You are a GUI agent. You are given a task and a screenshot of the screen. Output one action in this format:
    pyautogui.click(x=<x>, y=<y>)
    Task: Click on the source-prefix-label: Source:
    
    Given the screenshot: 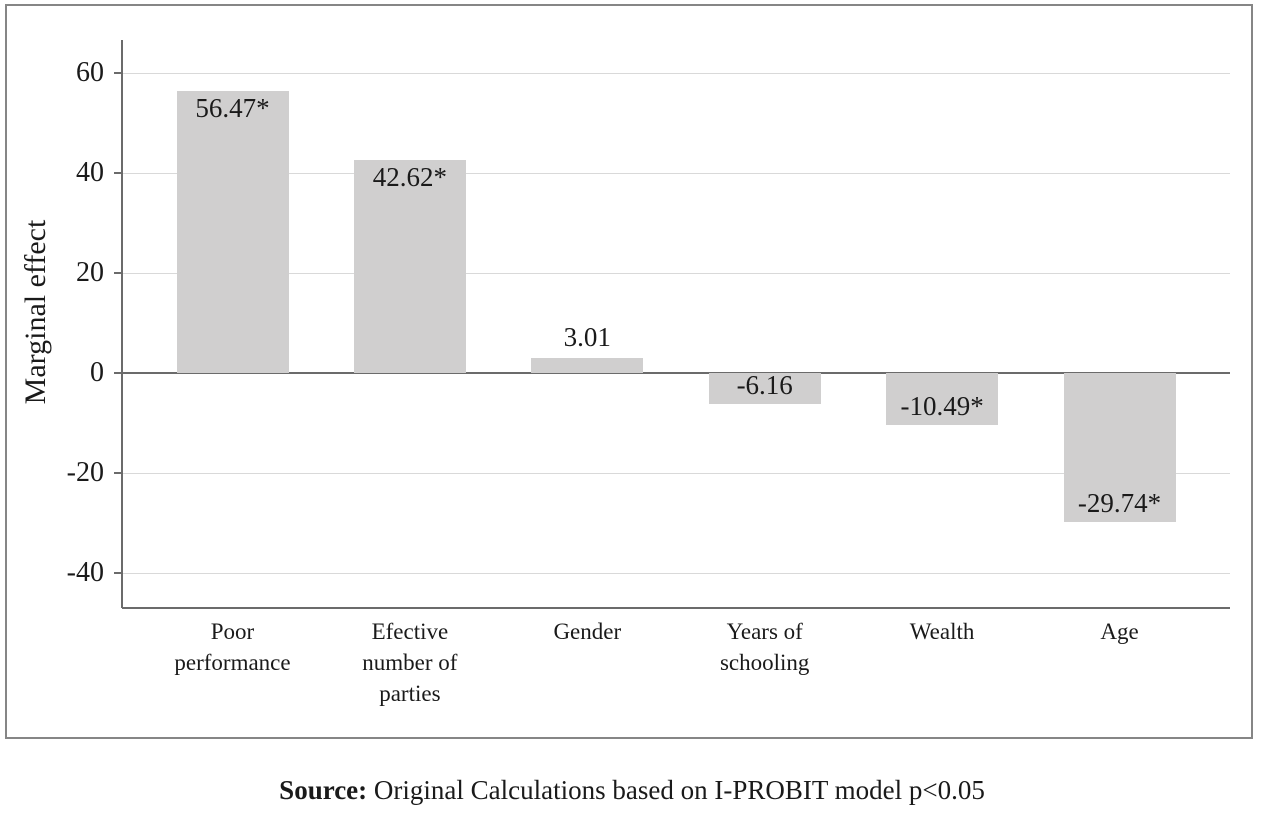 What is the action you would take?
    pyautogui.click(x=323, y=790)
    